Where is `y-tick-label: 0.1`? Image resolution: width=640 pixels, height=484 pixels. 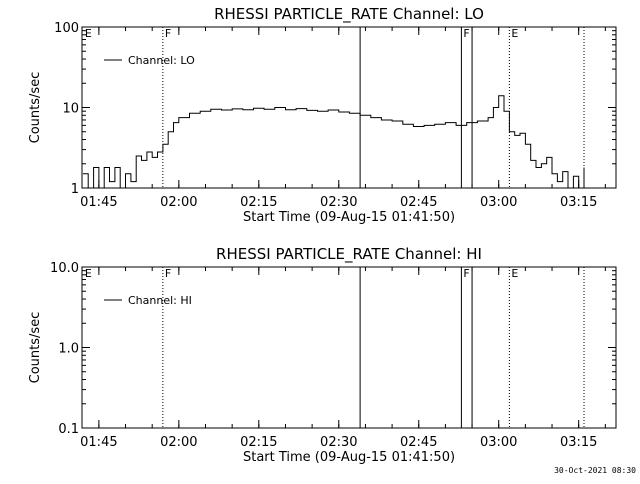 y-tick-label: 0.1 is located at coordinates (68, 429).